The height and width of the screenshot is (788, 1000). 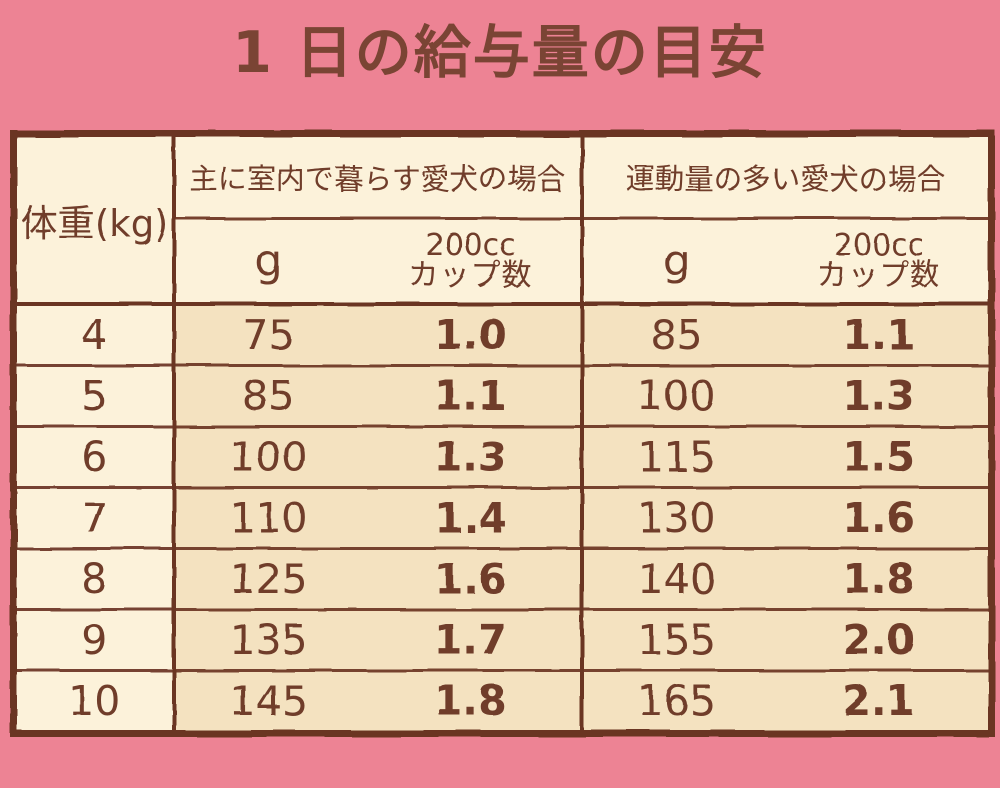 What do you see at coordinates (880, 395) in the screenshot?
I see `active-cups-value: 1.3` at bounding box center [880, 395].